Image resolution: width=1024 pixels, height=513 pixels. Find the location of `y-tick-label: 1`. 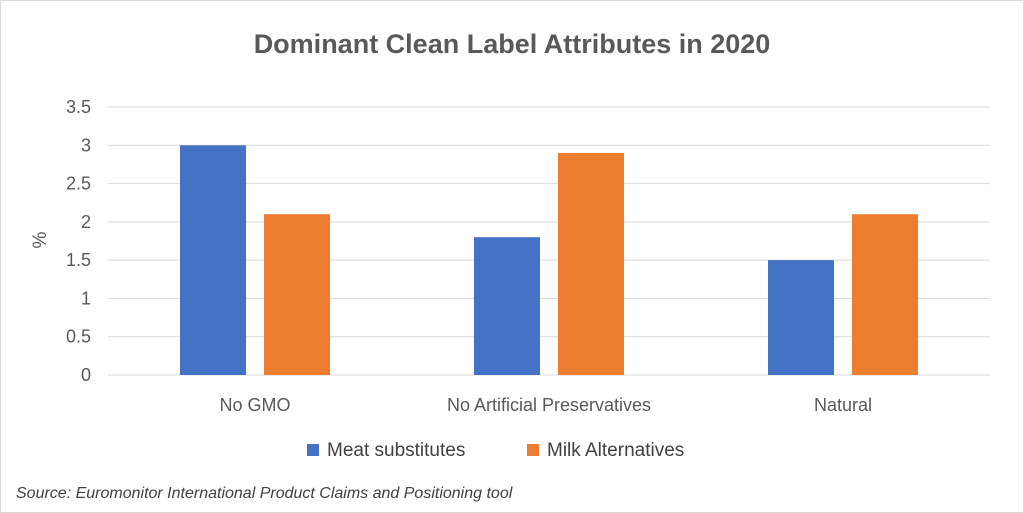

y-tick-label: 1 is located at coordinates (86, 298).